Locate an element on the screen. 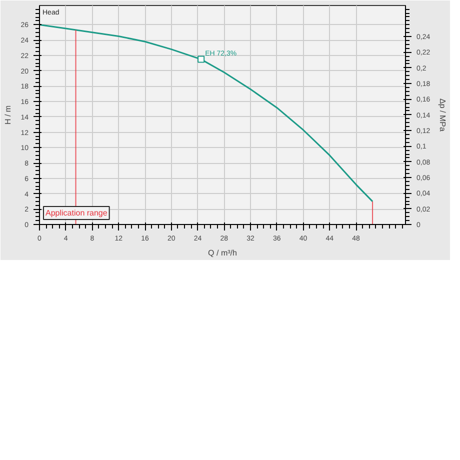  x-axis-title: Q / m³/h is located at coordinates (222, 253).